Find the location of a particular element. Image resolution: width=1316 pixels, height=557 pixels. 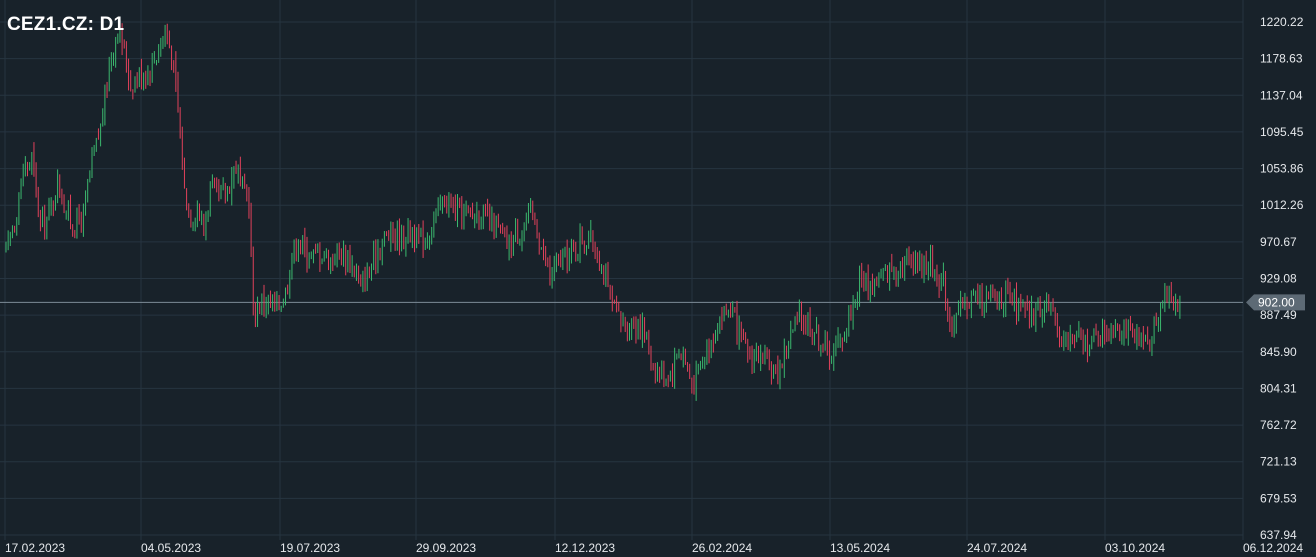

chart-title: CEZ1.CZ: D1 is located at coordinates (66, 24).